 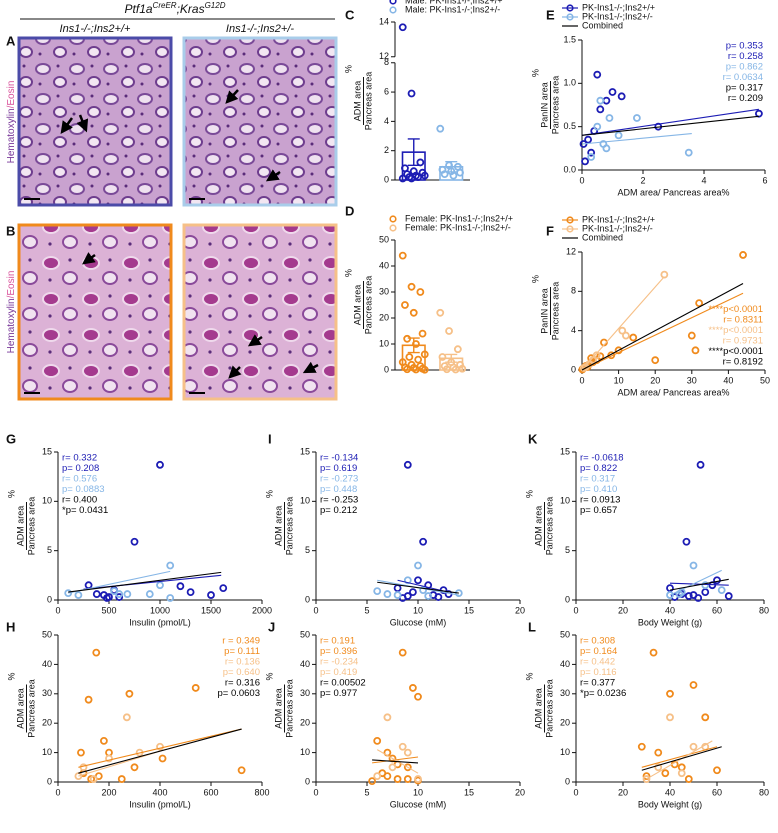 What do you see at coordinates (598, 489) in the screenshot?
I see `stat-label: p= 0.410` at bounding box center [598, 489].